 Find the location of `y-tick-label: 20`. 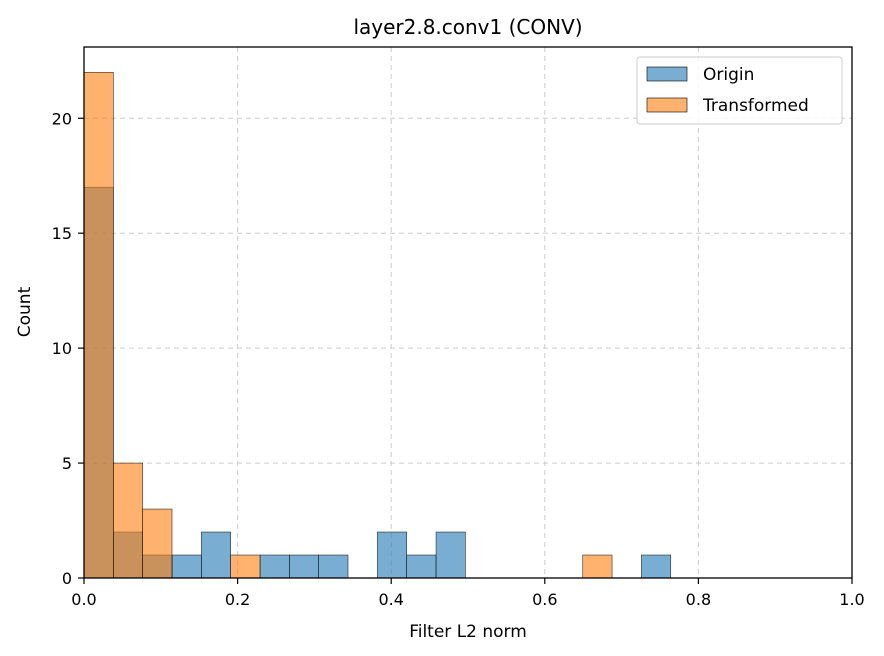

y-tick-label: 20 is located at coordinates (62, 118).